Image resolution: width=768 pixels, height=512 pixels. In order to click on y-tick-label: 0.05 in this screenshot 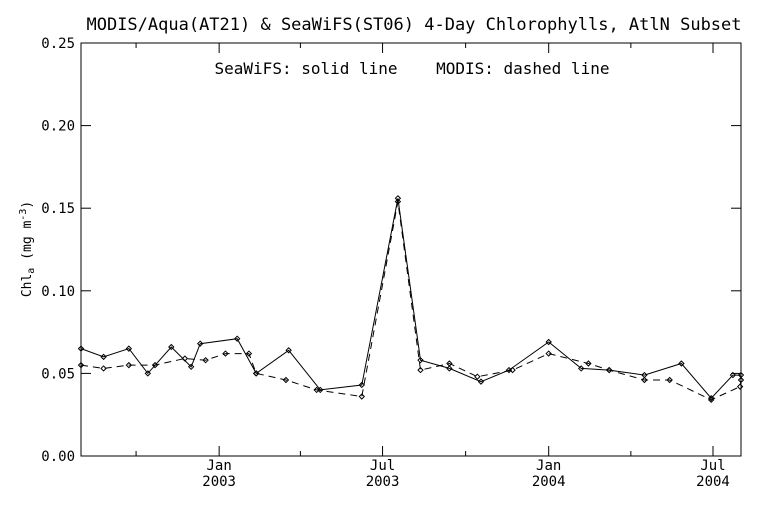, I will do `click(58, 374)`.